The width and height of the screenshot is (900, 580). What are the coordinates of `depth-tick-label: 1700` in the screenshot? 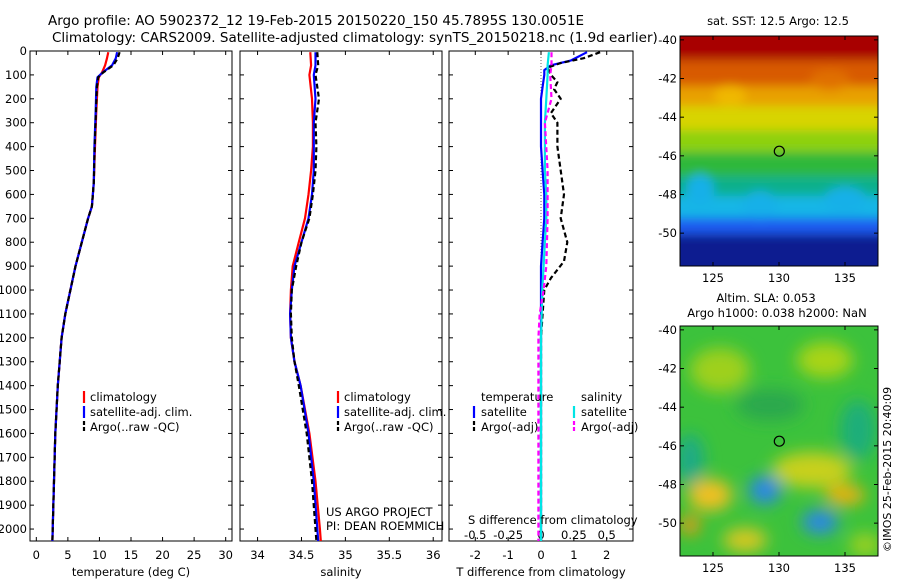 It's located at (13, 457).